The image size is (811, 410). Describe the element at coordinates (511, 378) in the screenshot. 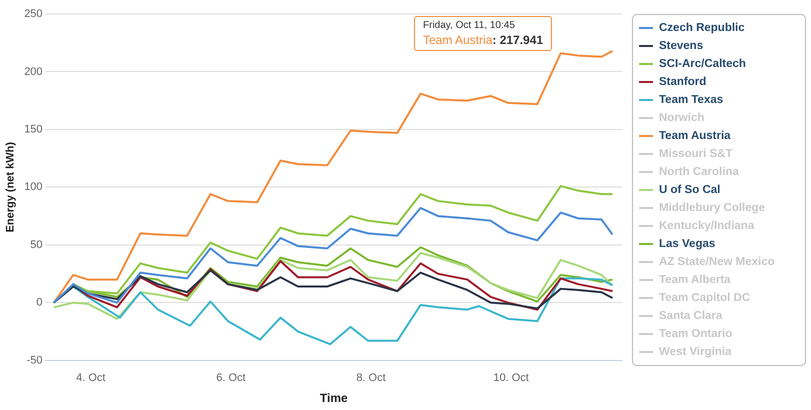

I see `x-tick-label: 10. Oct` at that location.